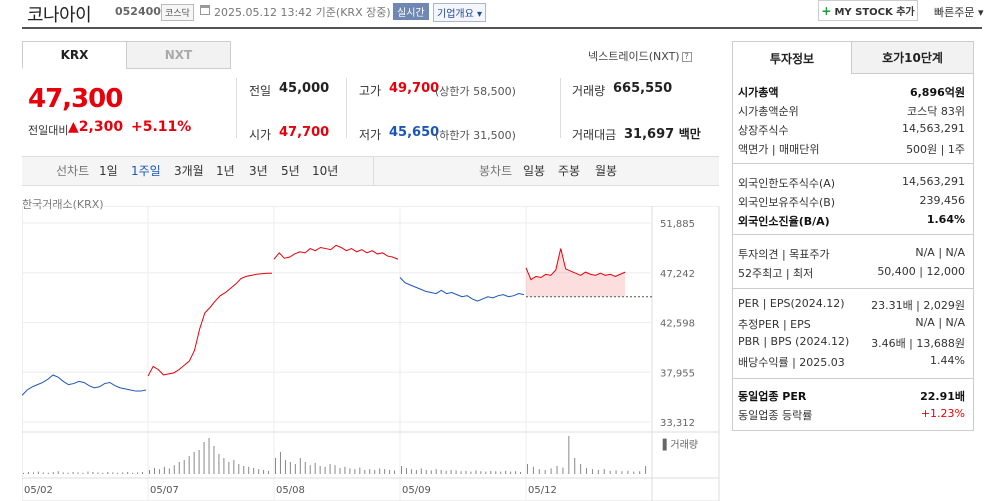 This screenshot has width=1006, height=501. I want to click on volume-label: 거래량, so click(589, 91).